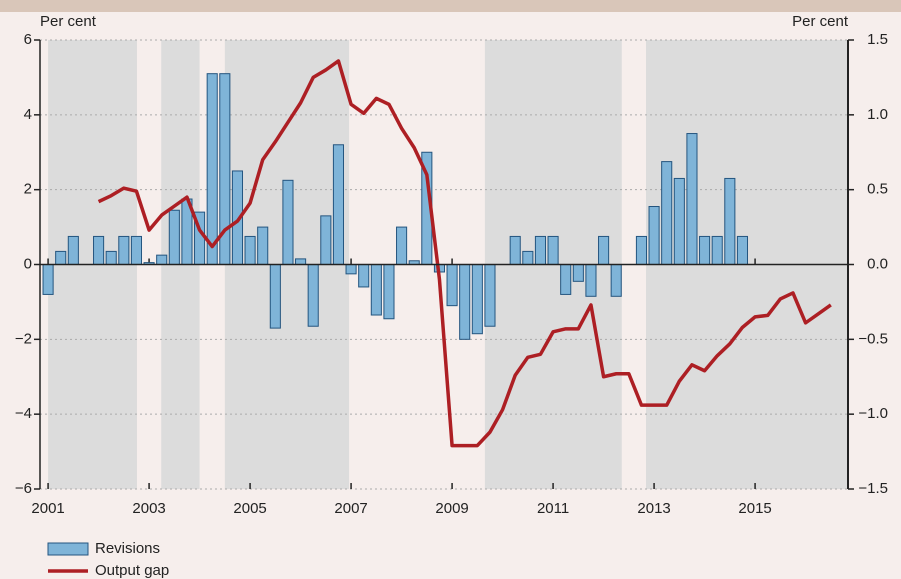  Describe the element at coordinates (877, 189) in the screenshot. I see `y2-tick-label: 0.5` at that location.